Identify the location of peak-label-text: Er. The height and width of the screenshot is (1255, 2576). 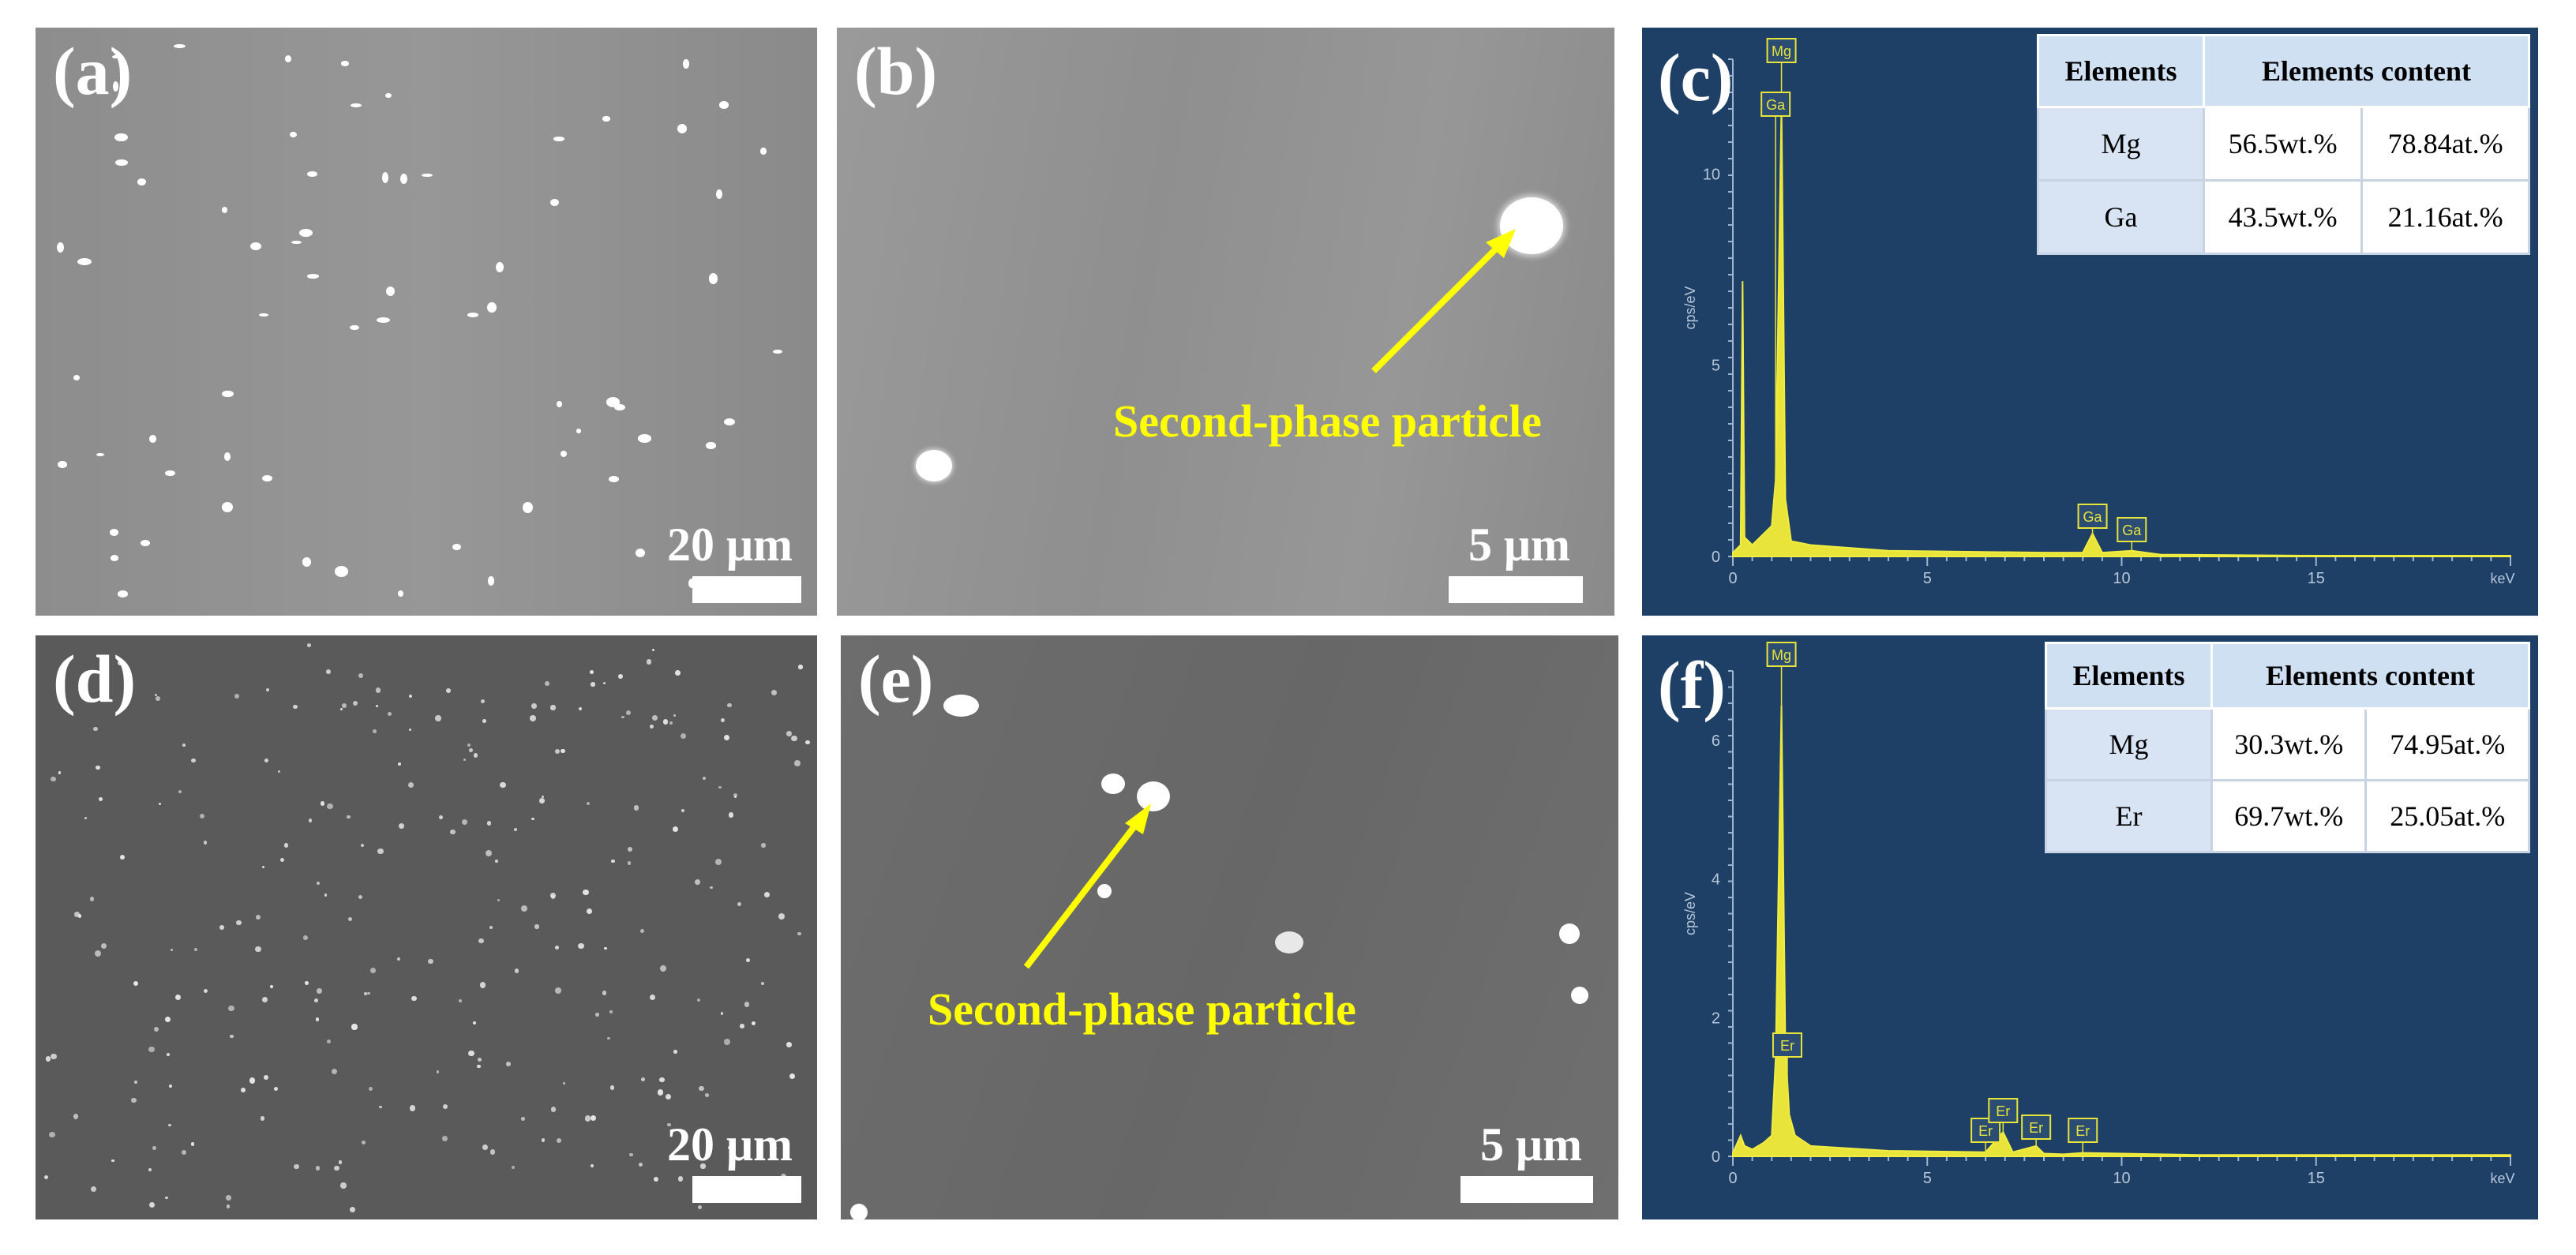
(1985, 1131).